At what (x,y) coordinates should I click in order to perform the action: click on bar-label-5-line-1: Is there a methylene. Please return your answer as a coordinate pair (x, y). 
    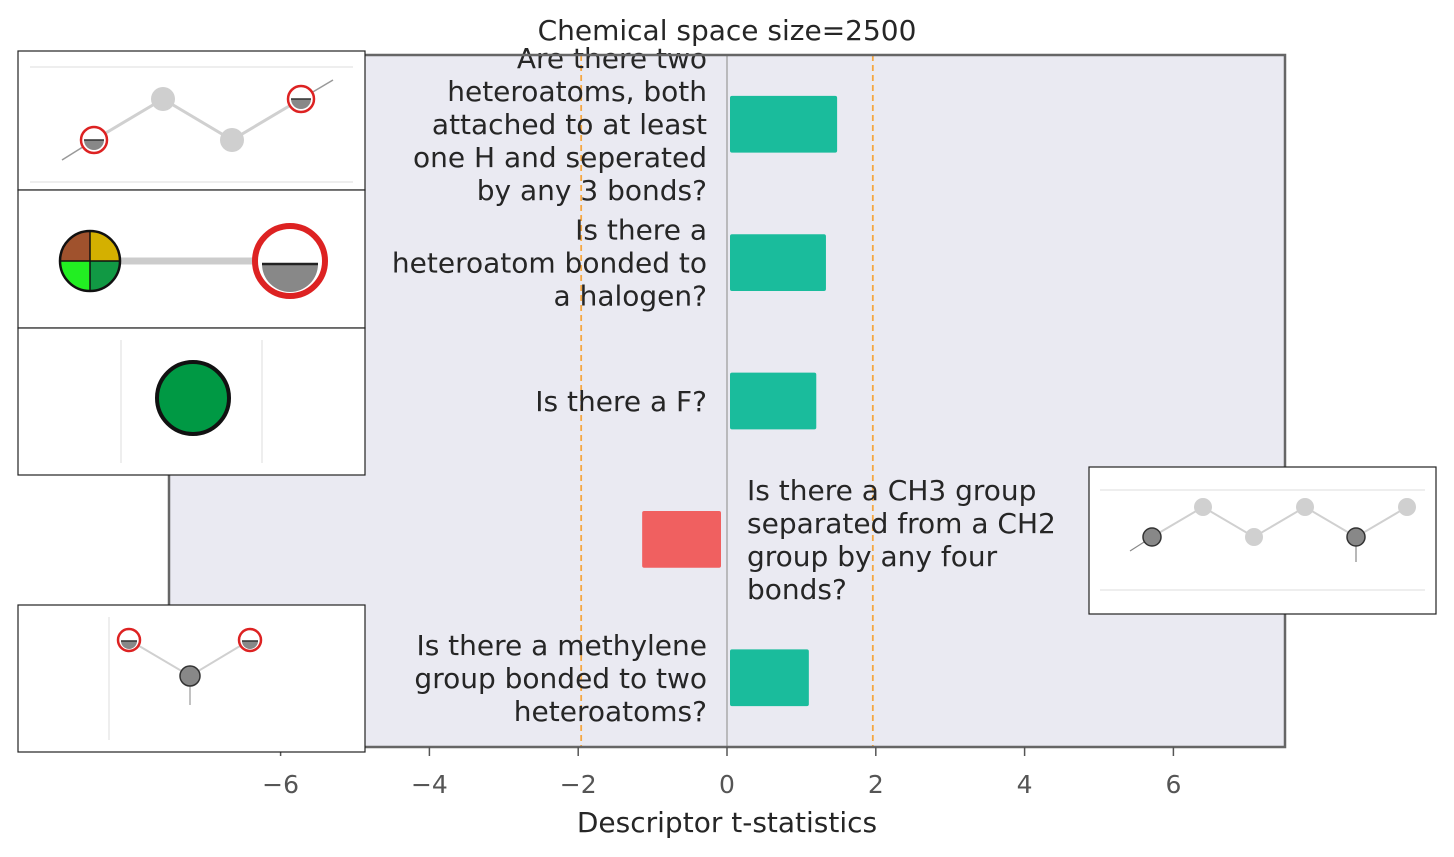
    Looking at the image, I should click on (561, 645).